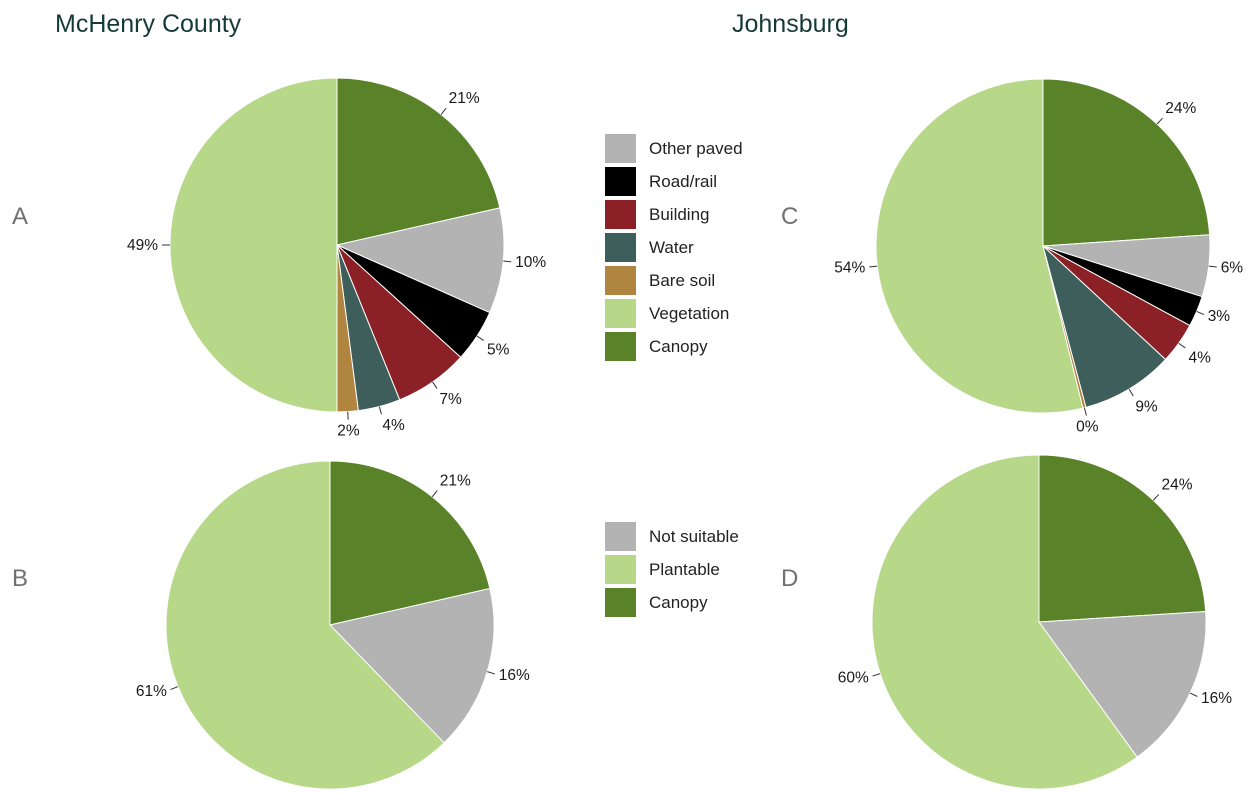  I want to click on pie-b-leader-canopy, so click(434, 494).